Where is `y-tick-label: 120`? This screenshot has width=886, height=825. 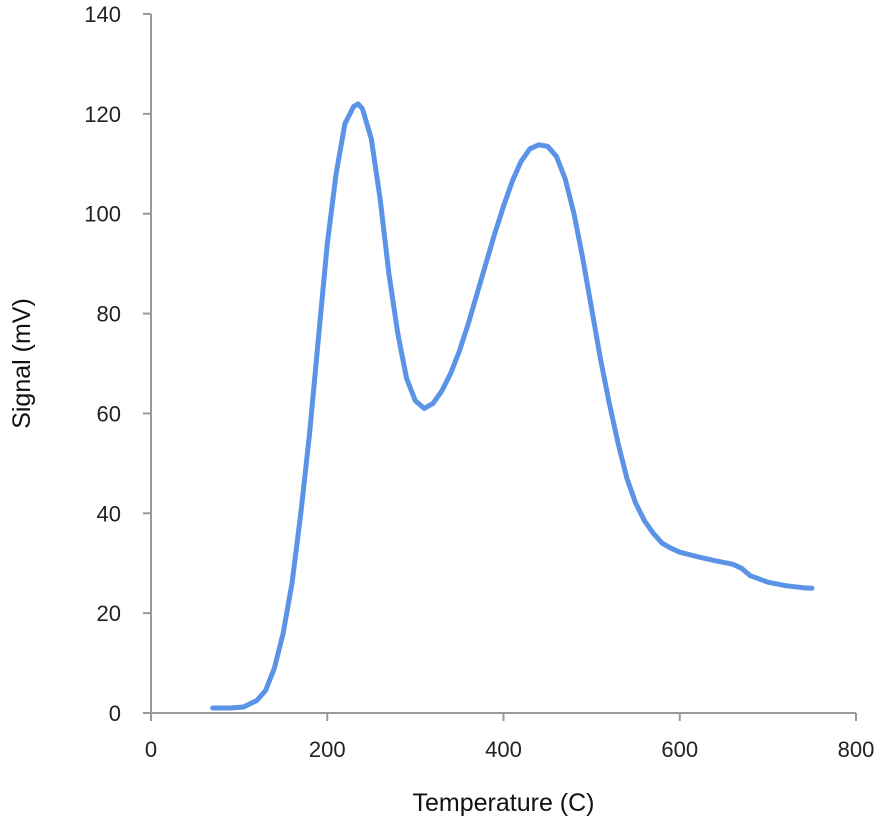 y-tick-label: 120 is located at coordinates (102, 114).